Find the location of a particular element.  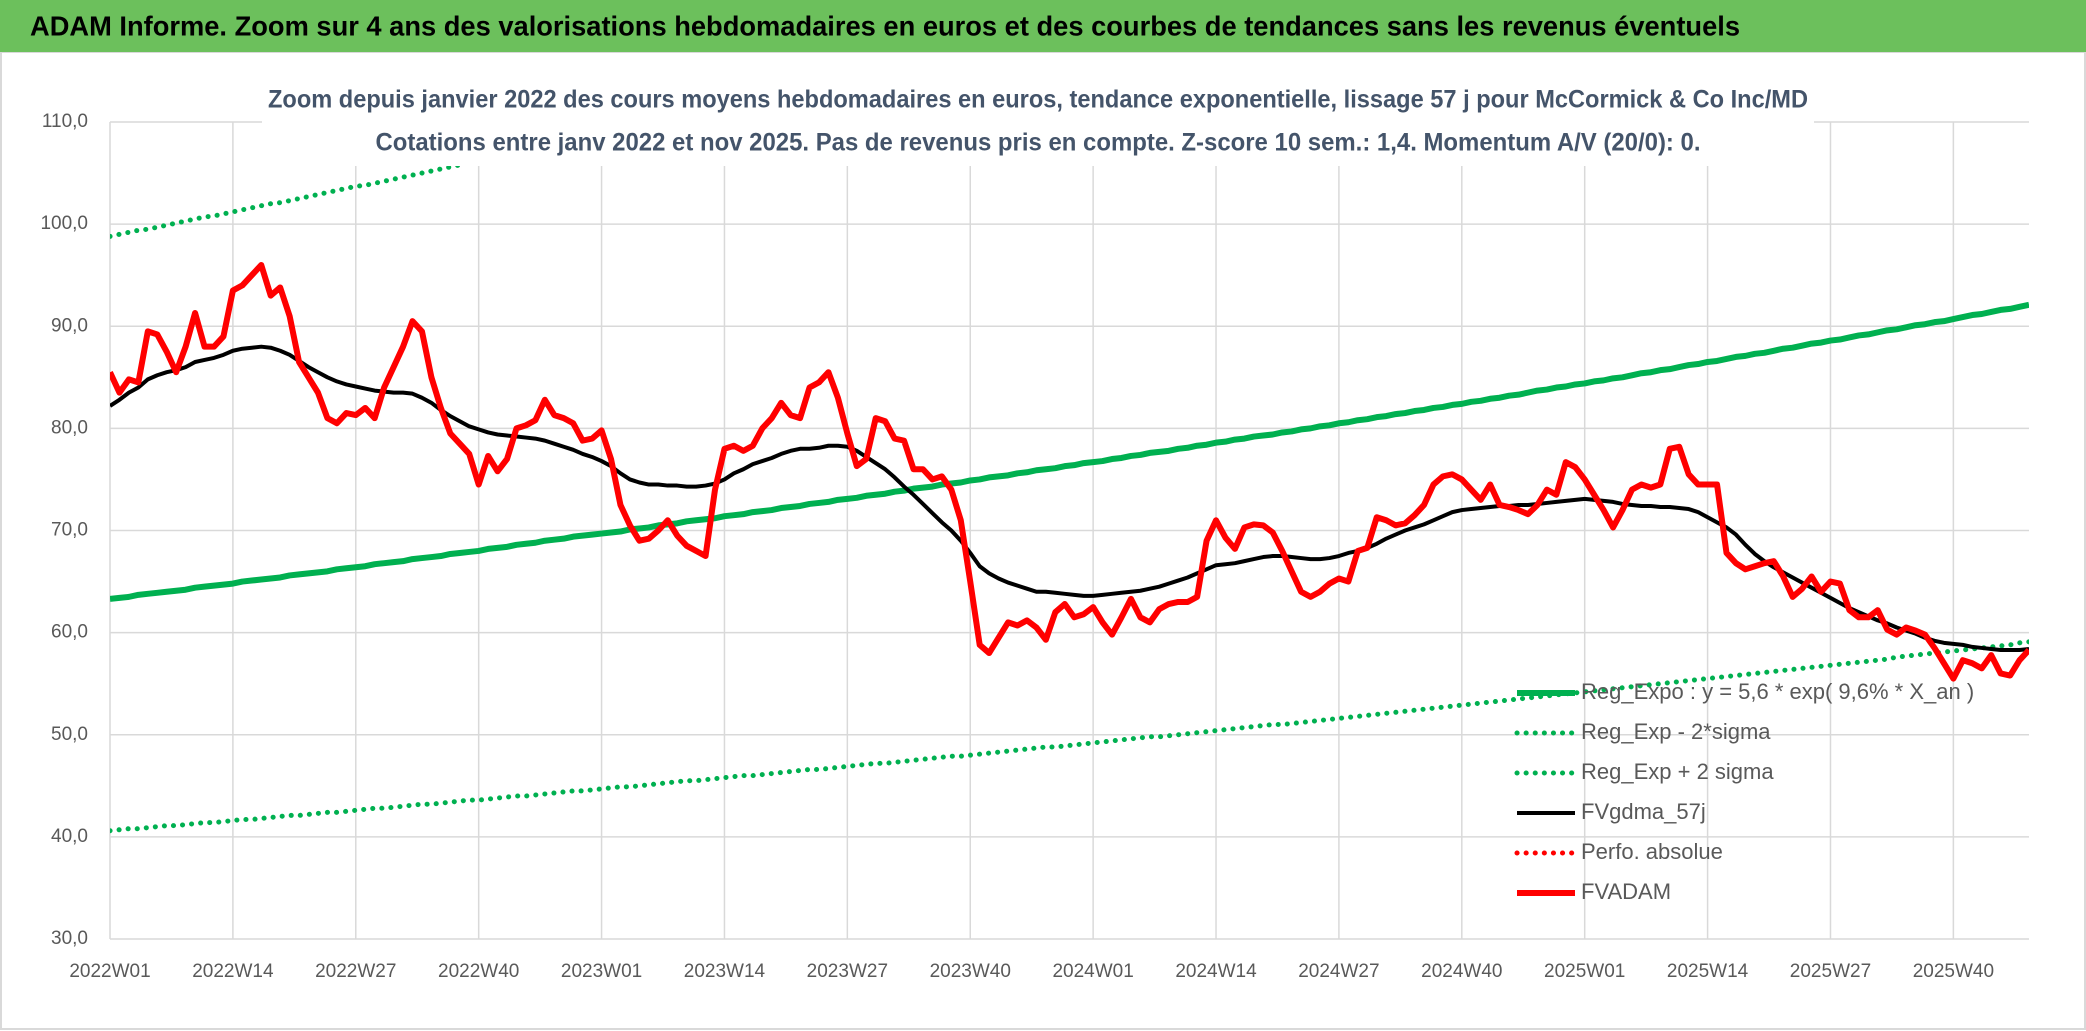

header-bar is located at coordinates (1043, 26).